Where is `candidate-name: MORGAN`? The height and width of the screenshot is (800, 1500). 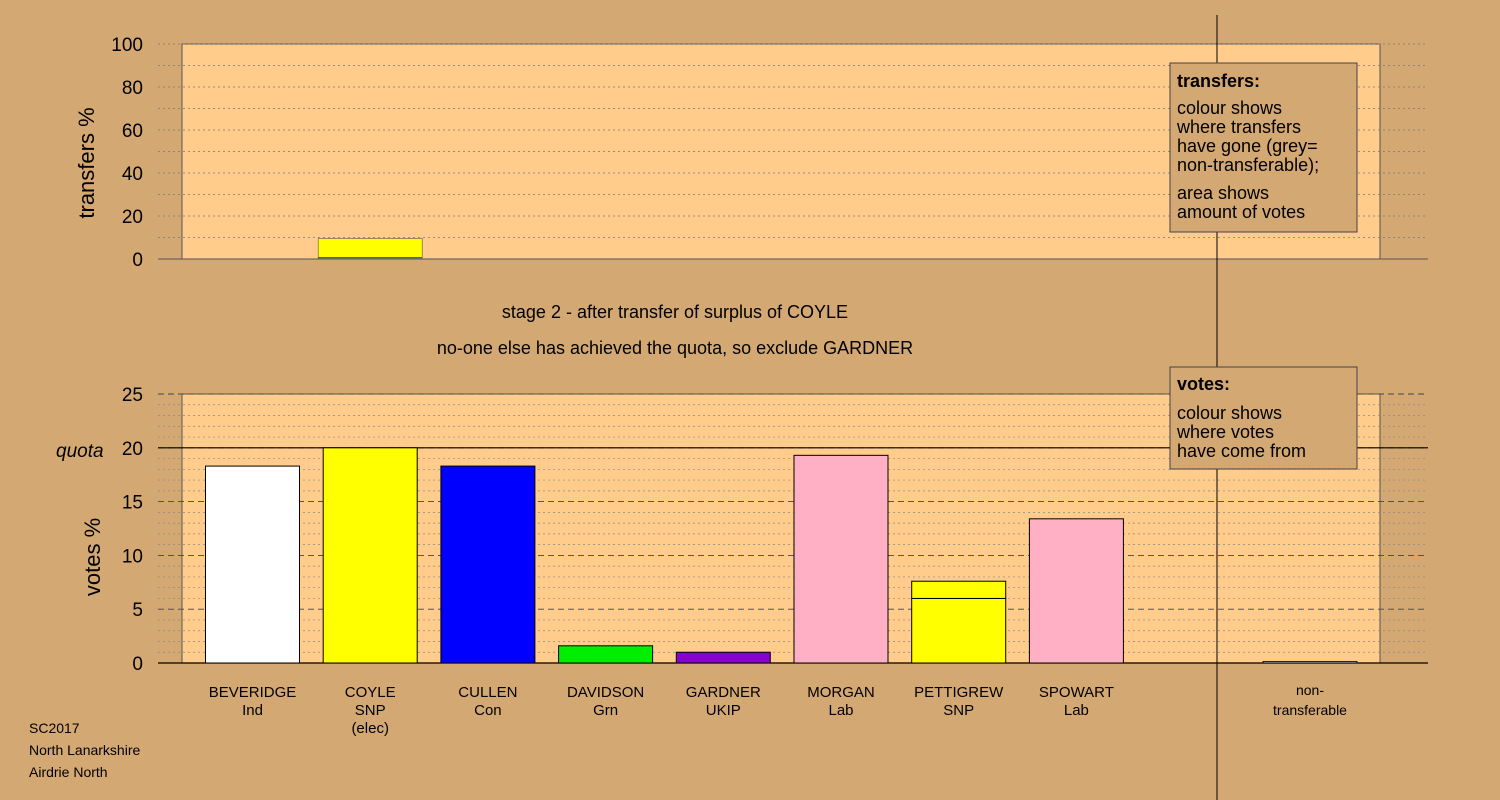
candidate-name: MORGAN is located at coordinates (841, 692).